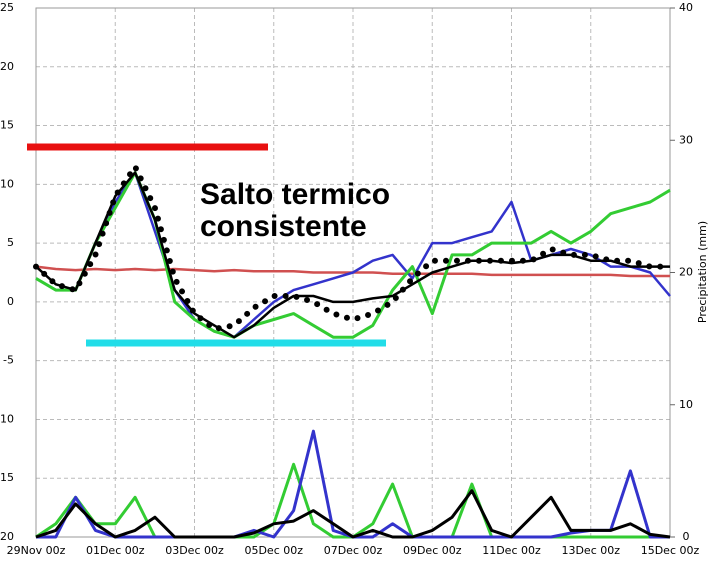 Image resolution: width=726 pixels, height=568 pixels. Describe the element at coordinates (7, 66) in the screenshot. I see `y-tick-label: 20` at that location.